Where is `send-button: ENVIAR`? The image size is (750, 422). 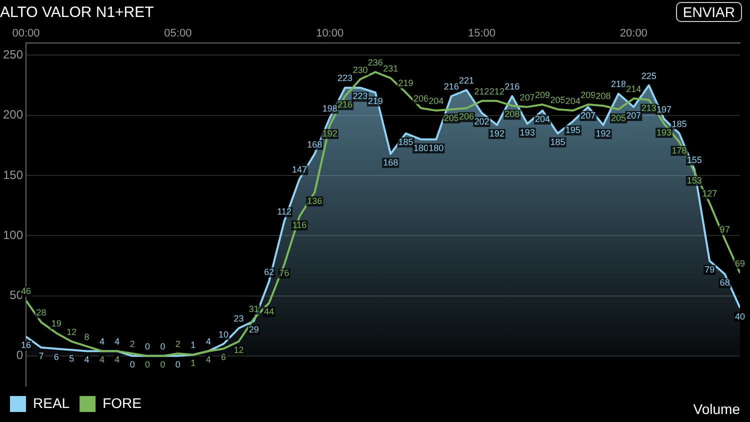
send-button: ENVIAR is located at coordinates (709, 12).